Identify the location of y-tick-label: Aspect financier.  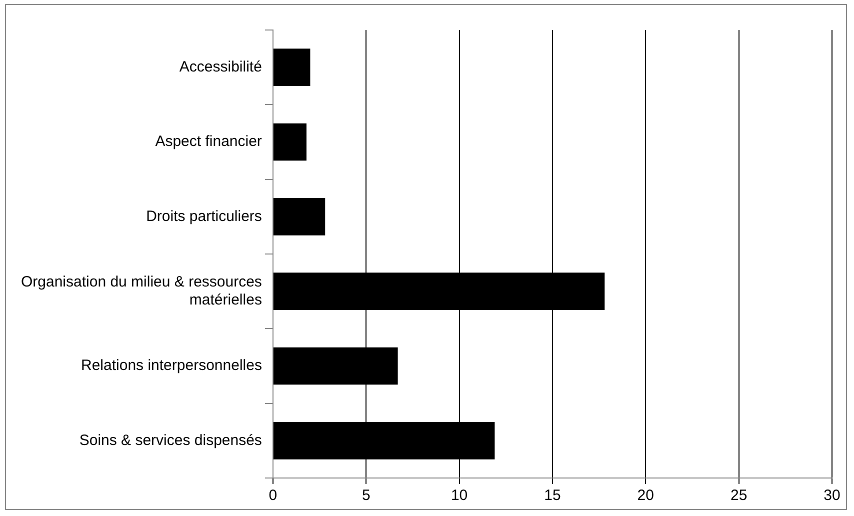
(208, 141).